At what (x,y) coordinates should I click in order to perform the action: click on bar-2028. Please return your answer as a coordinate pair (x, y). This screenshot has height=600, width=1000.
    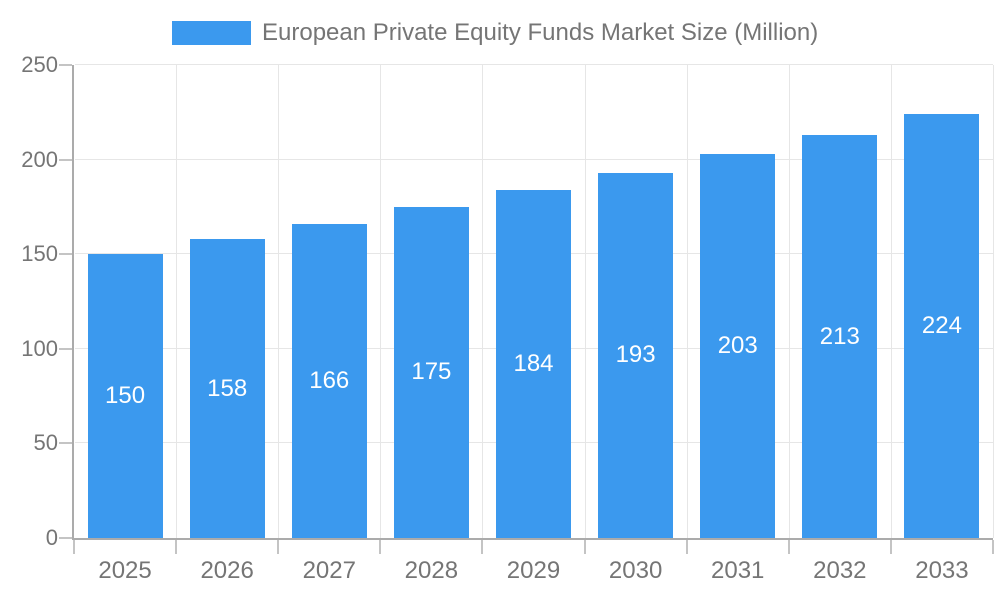
    Looking at the image, I should click on (431, 372).